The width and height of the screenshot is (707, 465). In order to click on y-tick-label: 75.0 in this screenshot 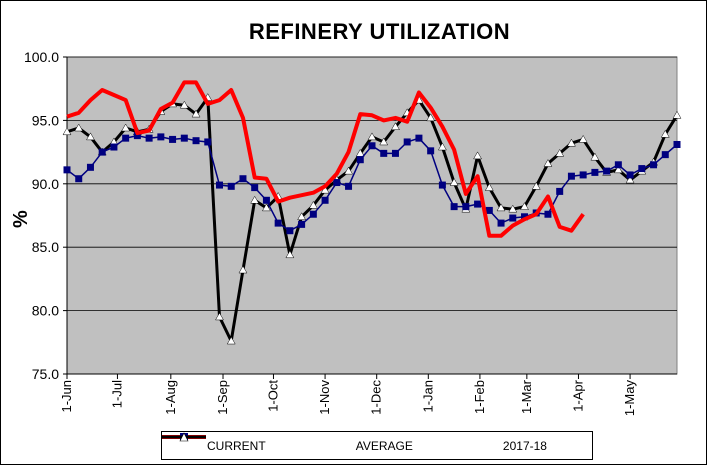, I will do `click(45, 374)`.